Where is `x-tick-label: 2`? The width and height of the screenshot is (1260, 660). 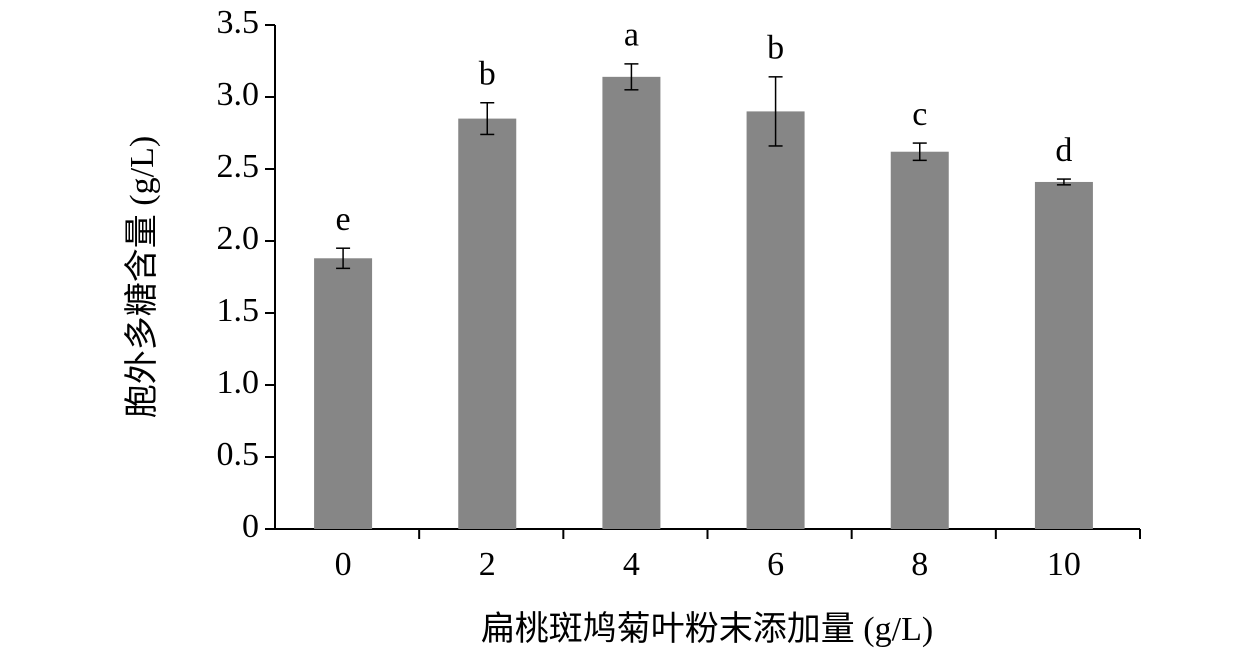
x-tick-label: 2 is located at coordinates (487, 564).